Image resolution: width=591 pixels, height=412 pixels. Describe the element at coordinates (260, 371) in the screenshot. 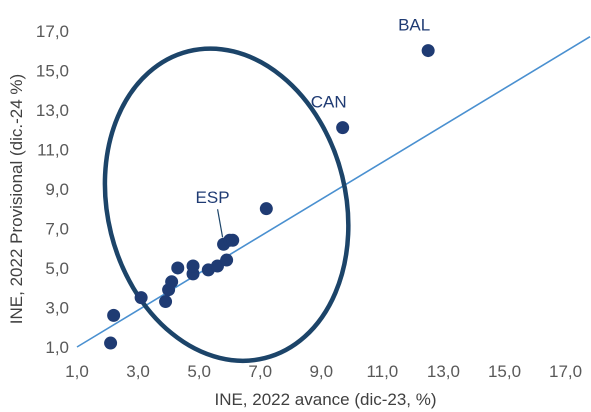

I see `x-tick-label: 7,0` at that location.